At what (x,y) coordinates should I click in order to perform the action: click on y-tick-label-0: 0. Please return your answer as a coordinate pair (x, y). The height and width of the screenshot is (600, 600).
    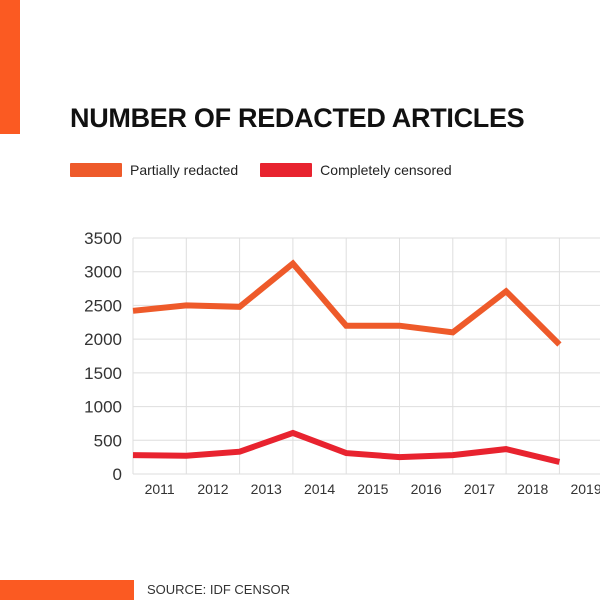
    Looking at the image, I should click on (117, 474).